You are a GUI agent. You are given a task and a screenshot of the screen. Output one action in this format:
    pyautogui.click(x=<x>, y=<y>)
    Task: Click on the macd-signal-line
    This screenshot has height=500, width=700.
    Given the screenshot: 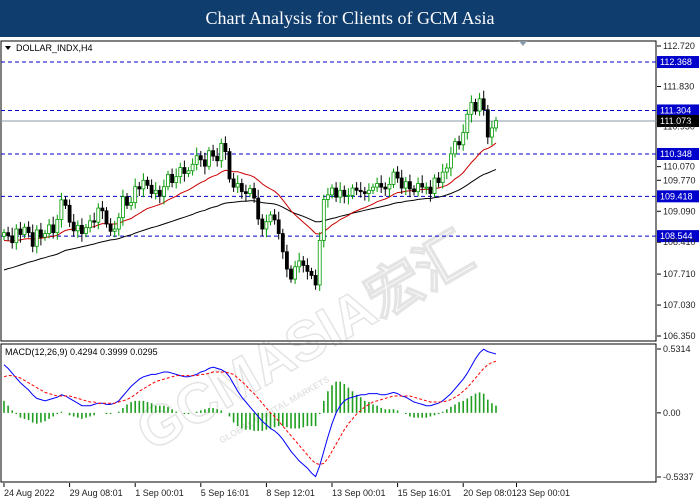 What is the action you would take?
    pyautogui.click(x=250, y=413)
    